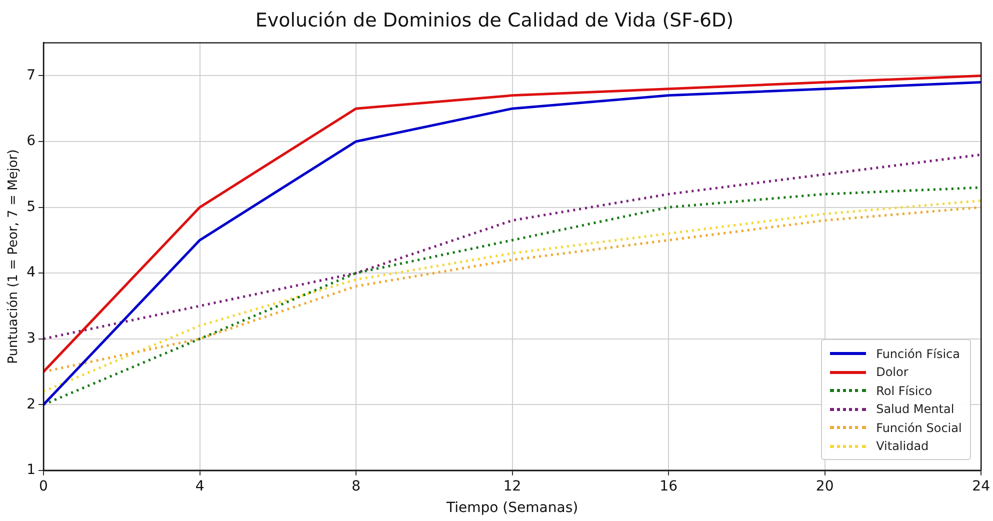 The height and width of the screenshot is (521, 993). What do you see at coordinates (825, 486) in the screenshot?
I see `x-tick-label: 20` at bounding box center [825, 486].